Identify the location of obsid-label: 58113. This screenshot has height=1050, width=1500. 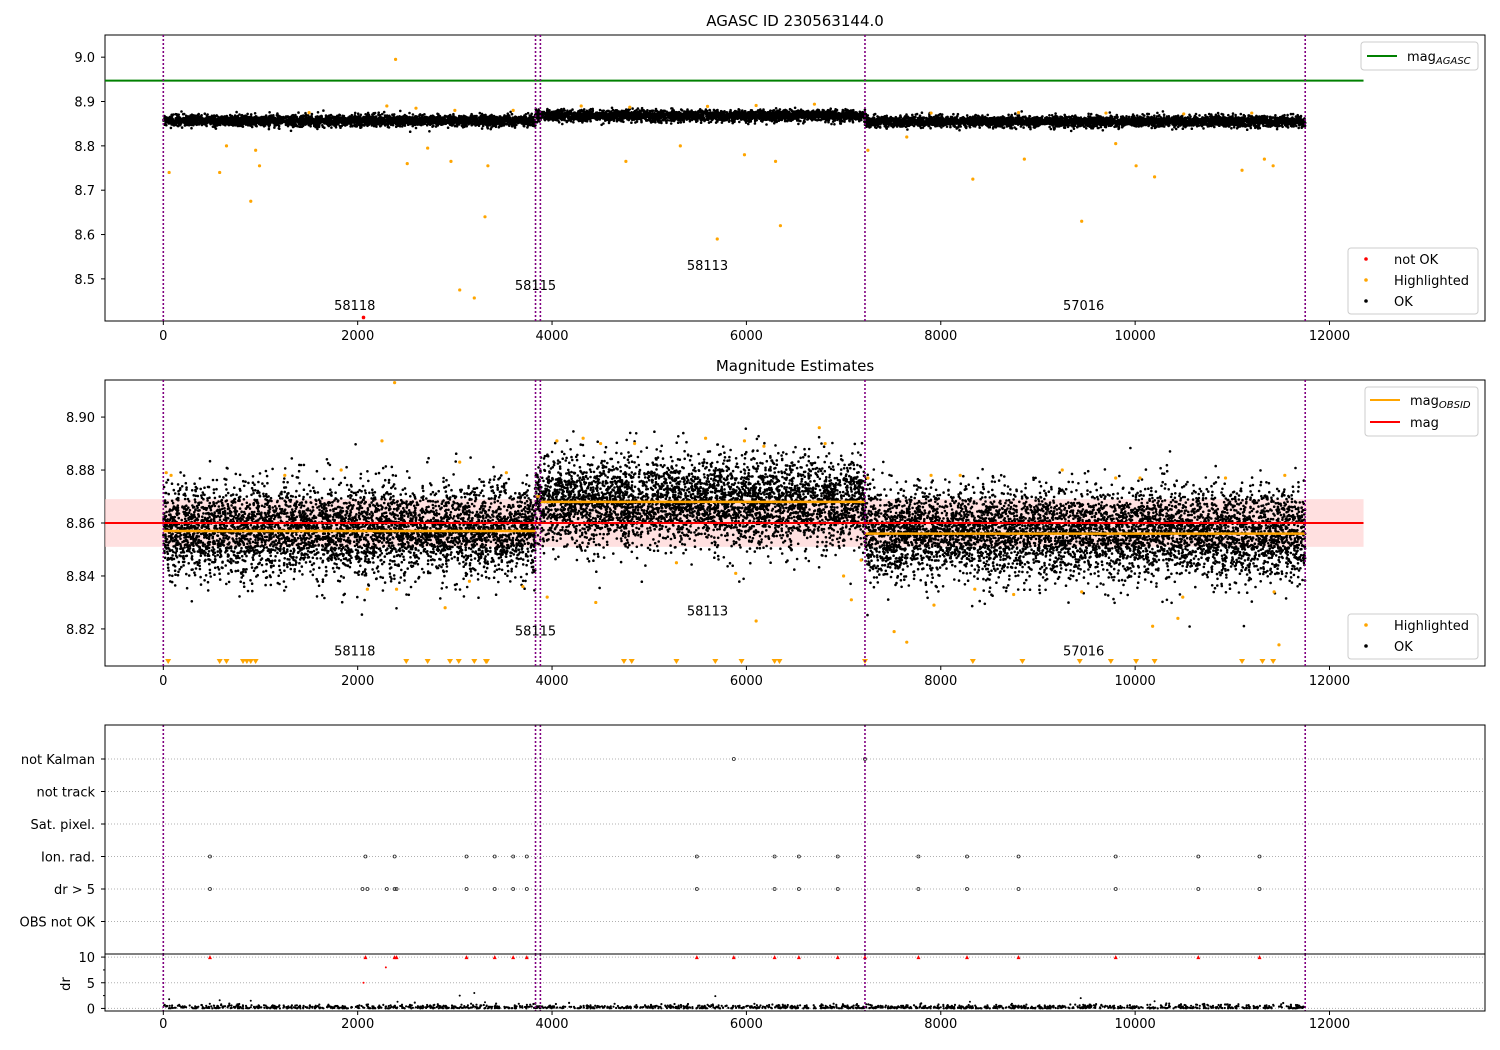
(707, 612).